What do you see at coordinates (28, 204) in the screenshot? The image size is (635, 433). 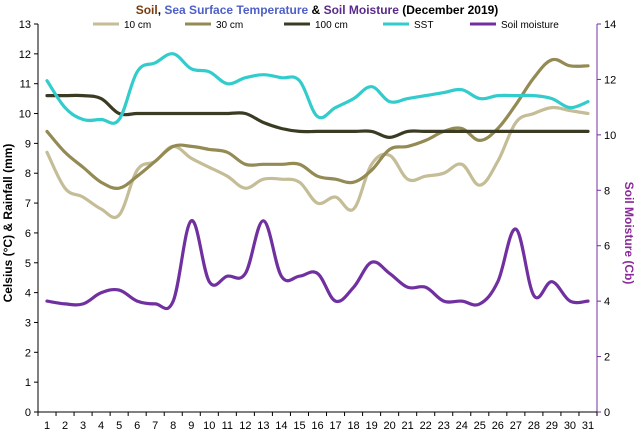 I see `left-tick-label: 7` at bounding box center [28, 204].